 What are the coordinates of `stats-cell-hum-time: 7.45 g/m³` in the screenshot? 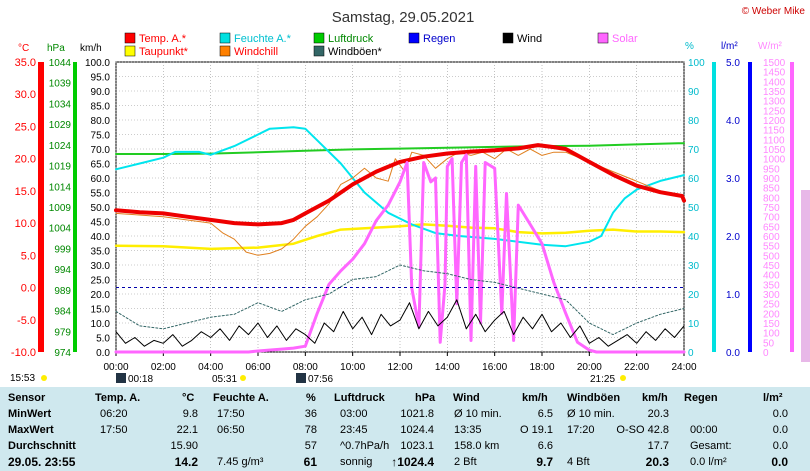 It's located at (240, 462).